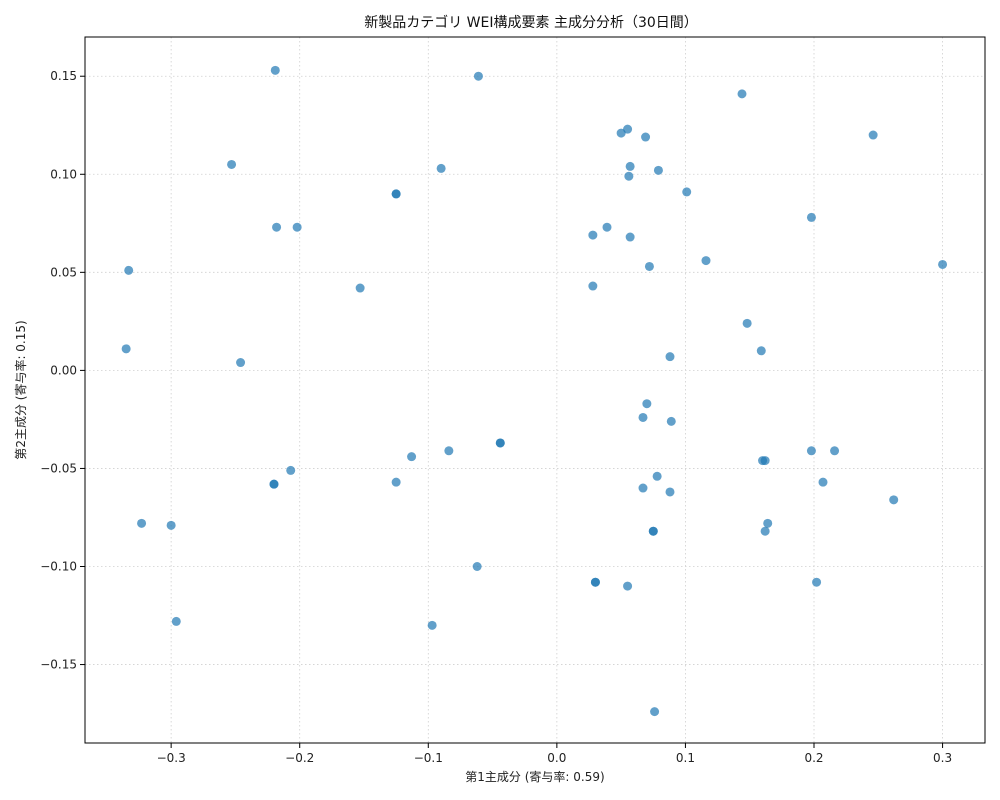  I want to click on chart-title: 新製品カテゴリ WEI構成要素 主成分分析（30日間）, so click(531, 22).